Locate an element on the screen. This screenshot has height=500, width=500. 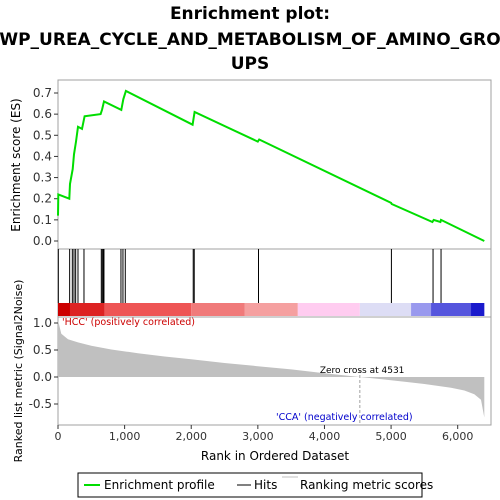
metric-tick-label: -0.5 is located at coordinates (40, 404).